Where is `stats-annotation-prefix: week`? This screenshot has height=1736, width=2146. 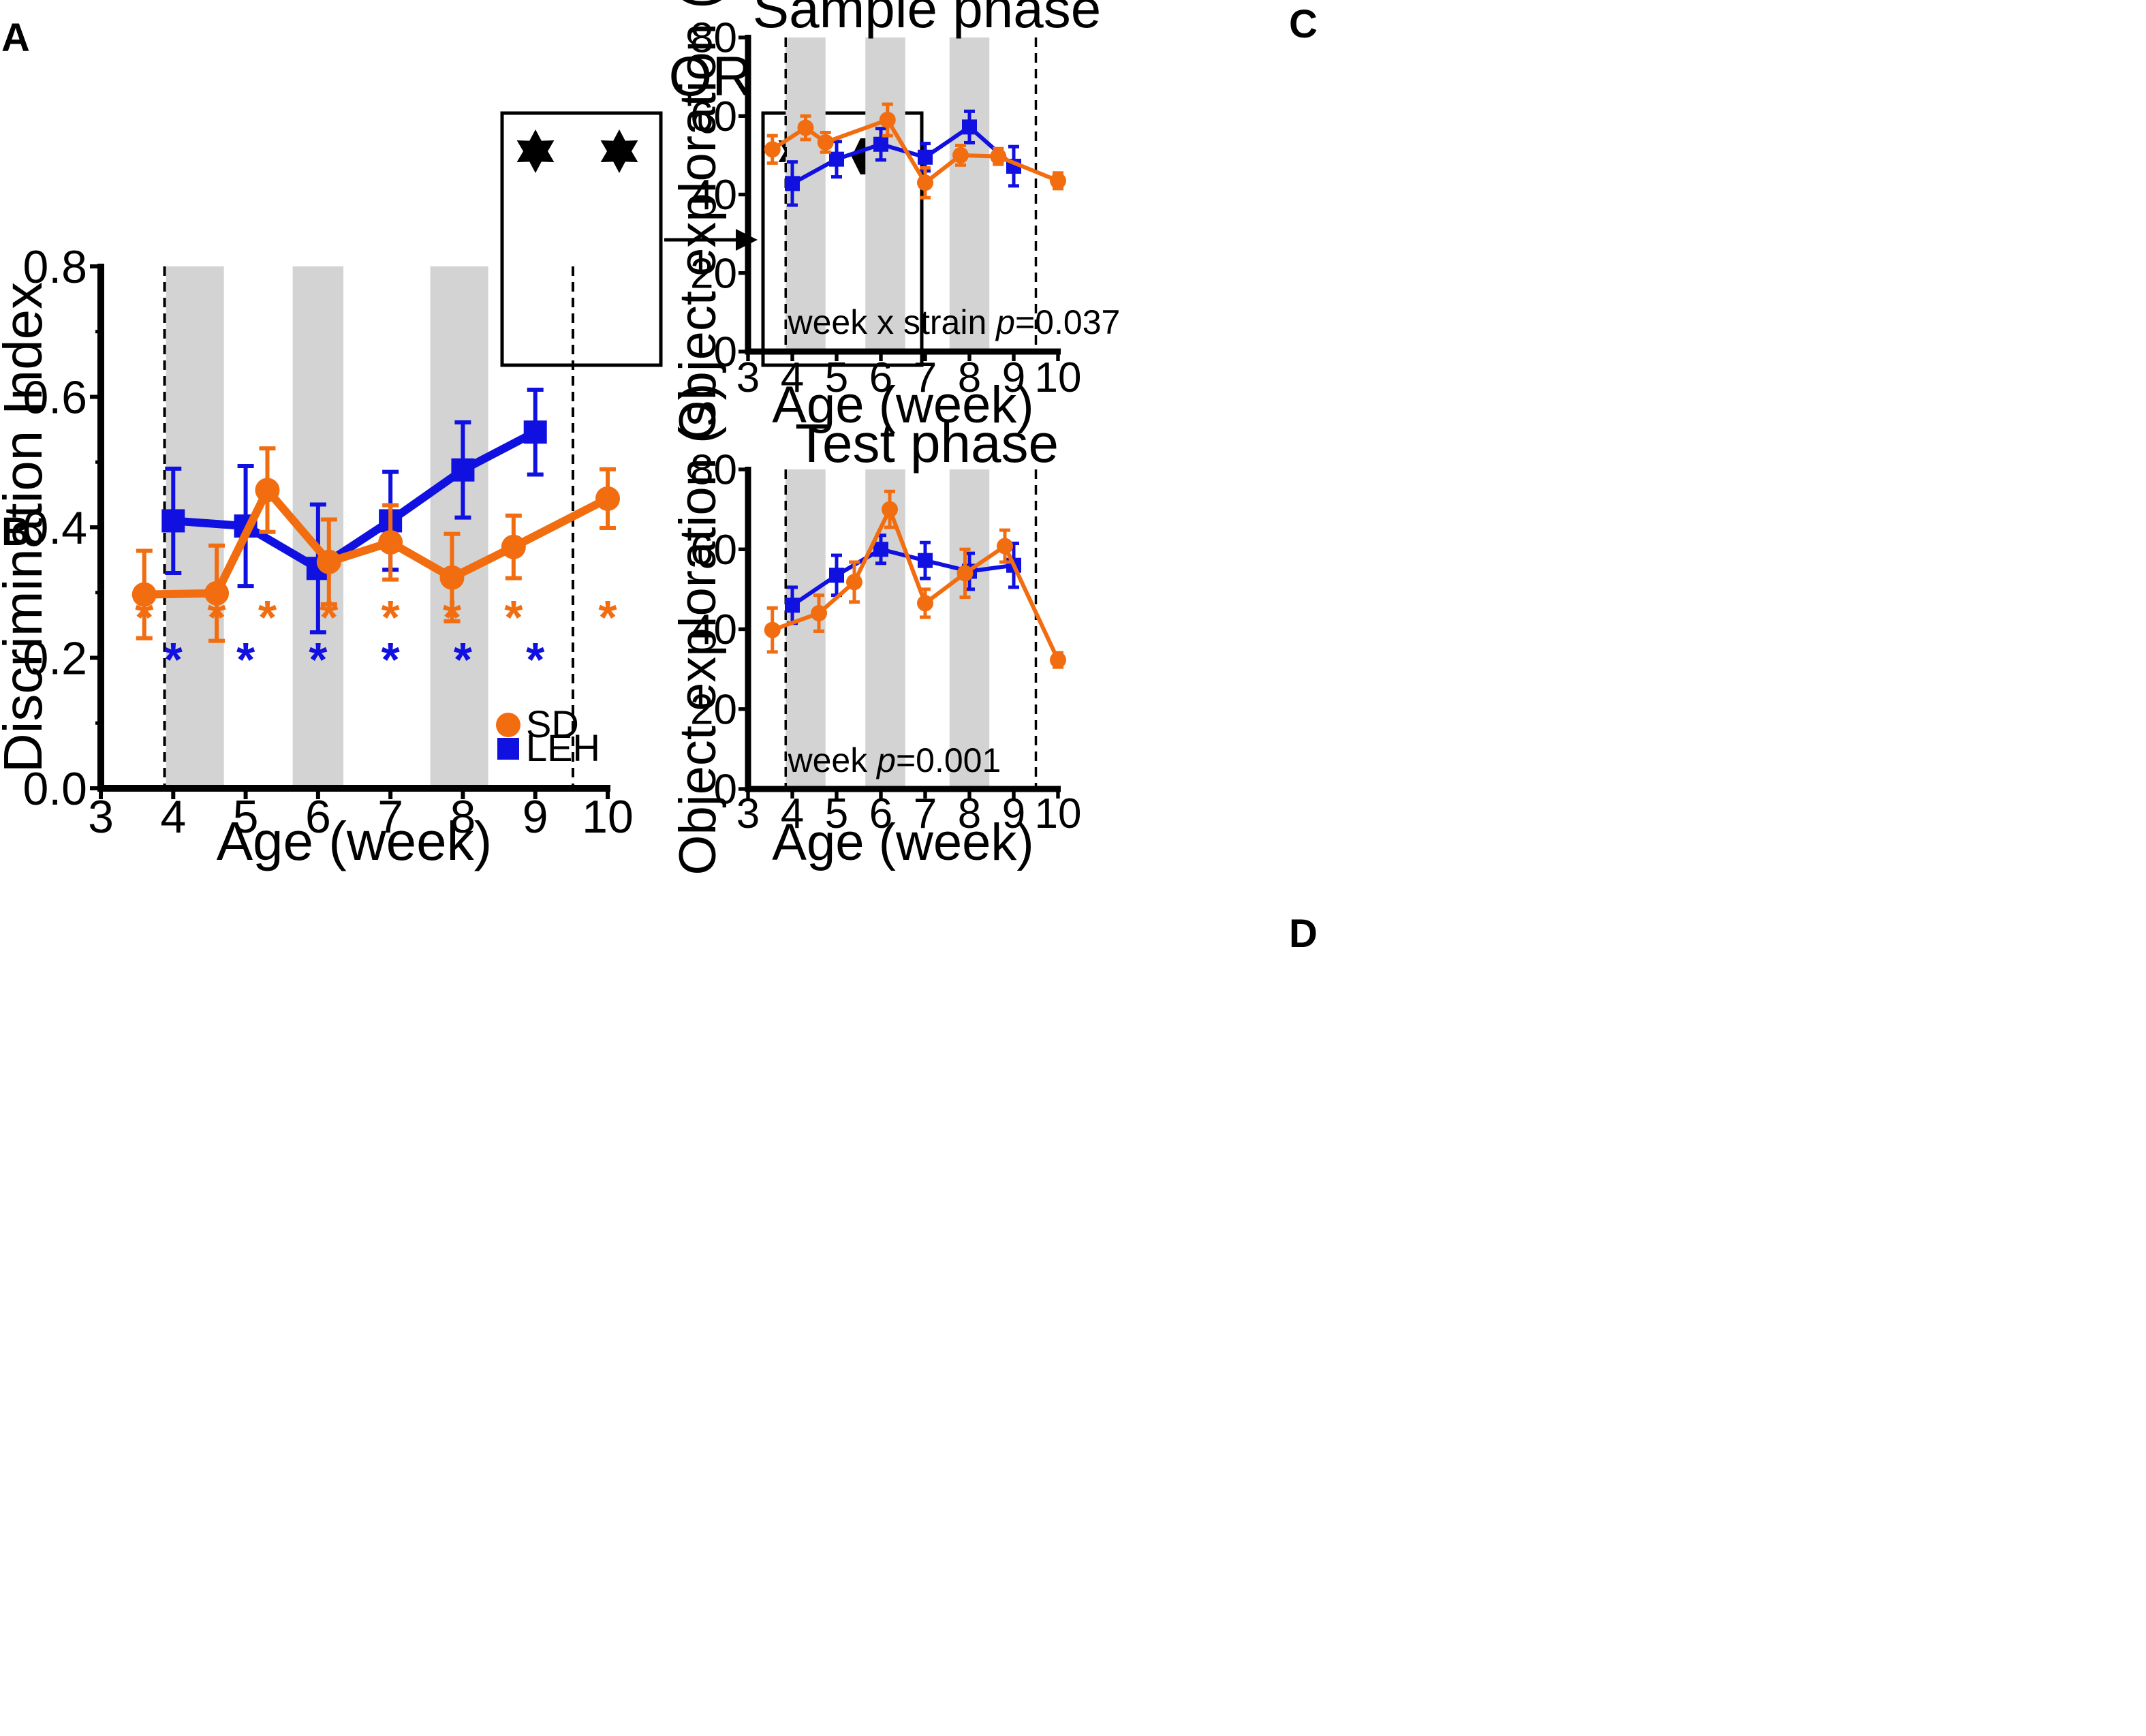 stats-annotation-prefix: week is located at coordinates (832, 760).